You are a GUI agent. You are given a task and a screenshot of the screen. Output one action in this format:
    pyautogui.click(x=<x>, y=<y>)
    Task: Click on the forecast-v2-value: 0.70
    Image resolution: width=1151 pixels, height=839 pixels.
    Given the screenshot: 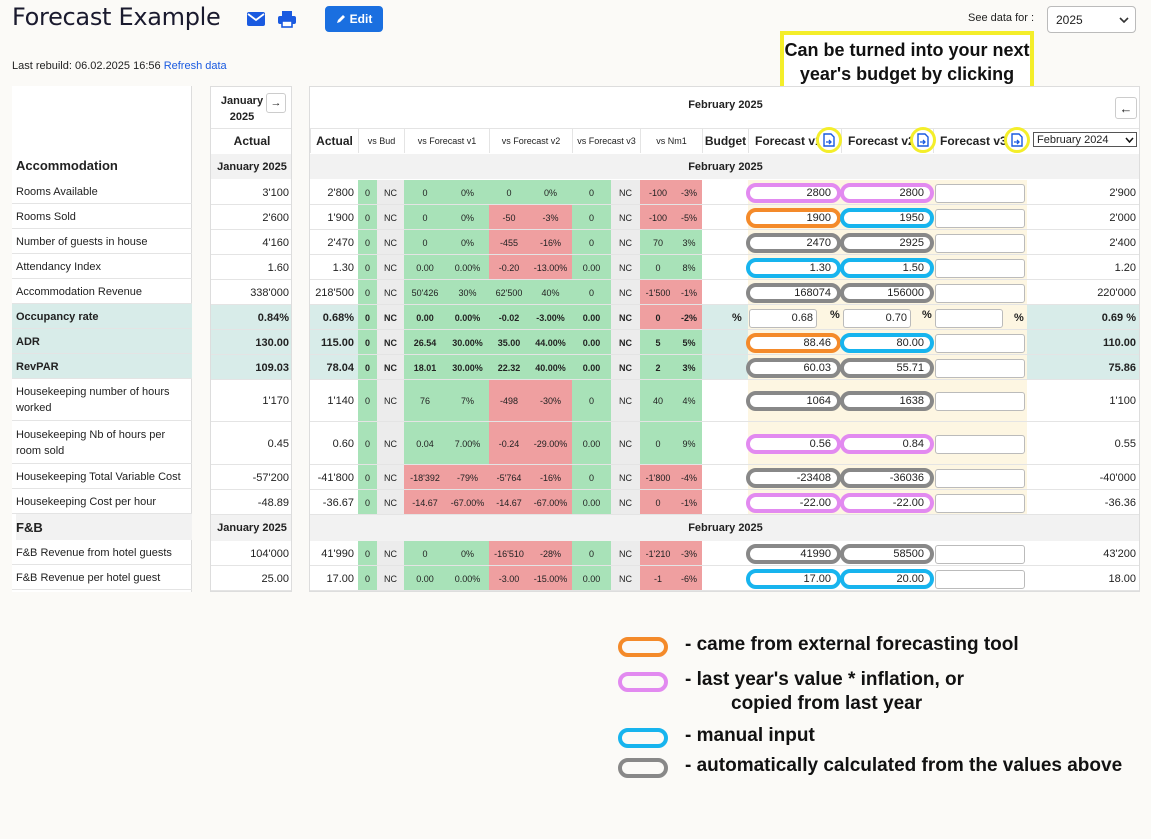 What is the action you would take?
    pyautogui.click(x=896, y=318)
    